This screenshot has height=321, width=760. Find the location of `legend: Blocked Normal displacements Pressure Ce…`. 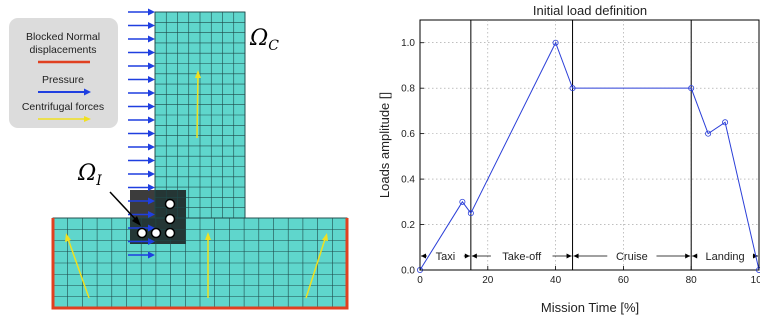

legend: Blocked Normal displacements Pressure Ce… is located at coordinates (63, 73).